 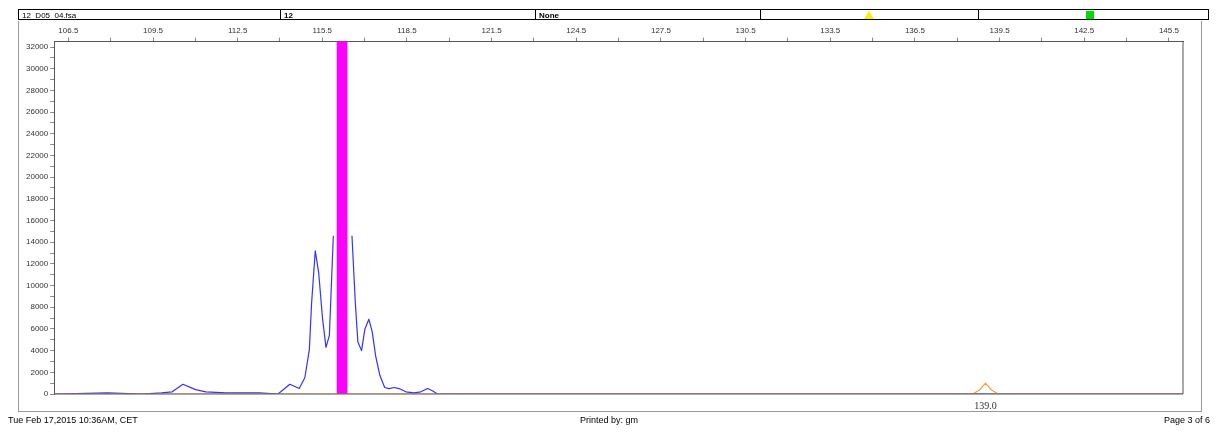 What do you see at coordinates (39, 307) in the screenshot?
I see `y-tick-label: 8000` at bounding box center [39, 307].